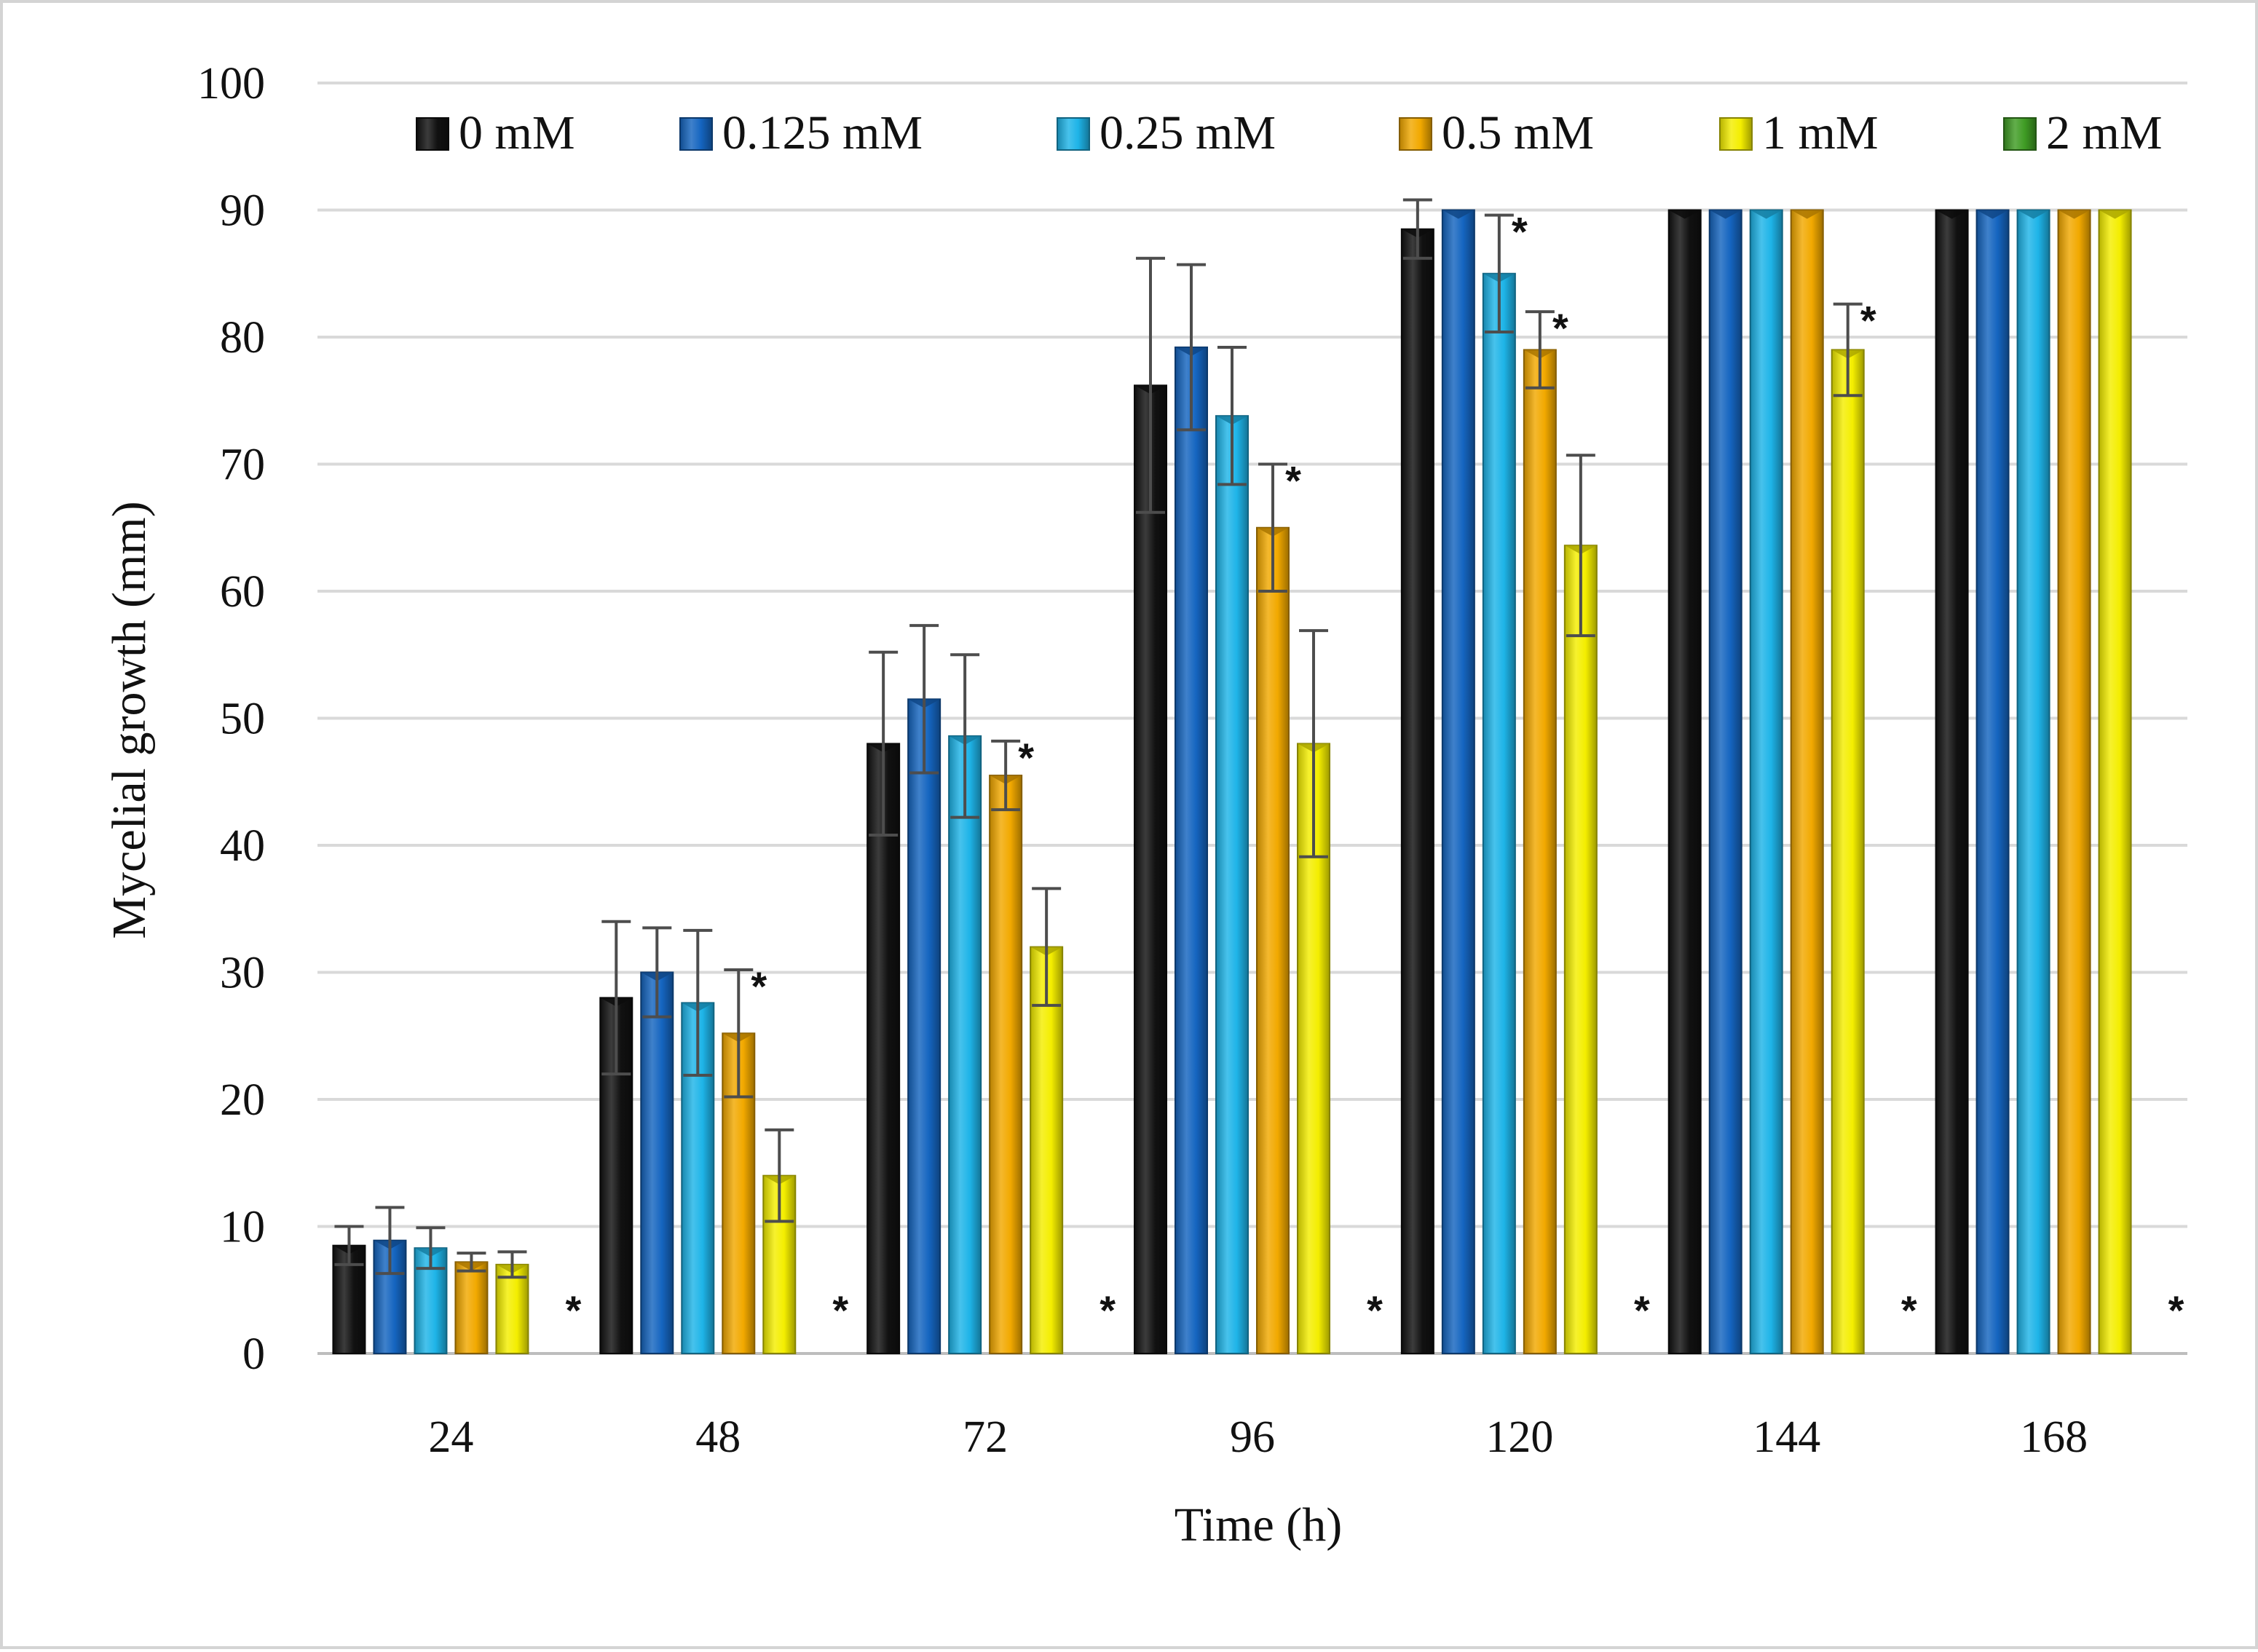  Describe the element at coordinates (231, 83) in the screenshot. I see `y-tick-label: 100` at that location.